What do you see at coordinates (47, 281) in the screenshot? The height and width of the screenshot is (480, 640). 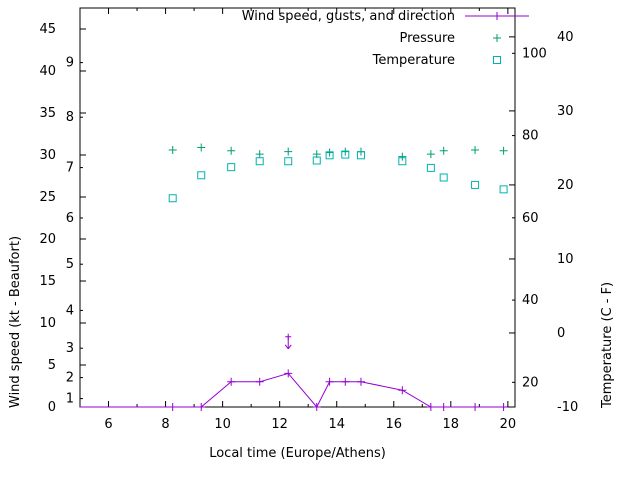 I see `svg-text: 15` at bounding box center [47, 281].